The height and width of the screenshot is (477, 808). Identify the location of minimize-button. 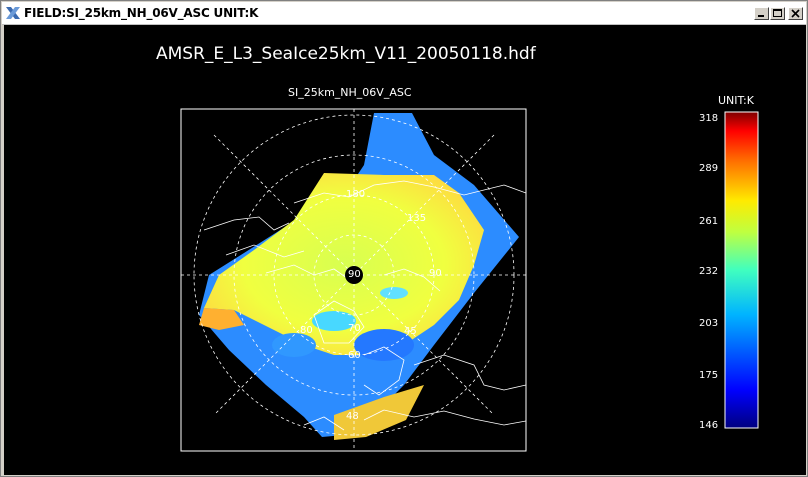
(761, 13).